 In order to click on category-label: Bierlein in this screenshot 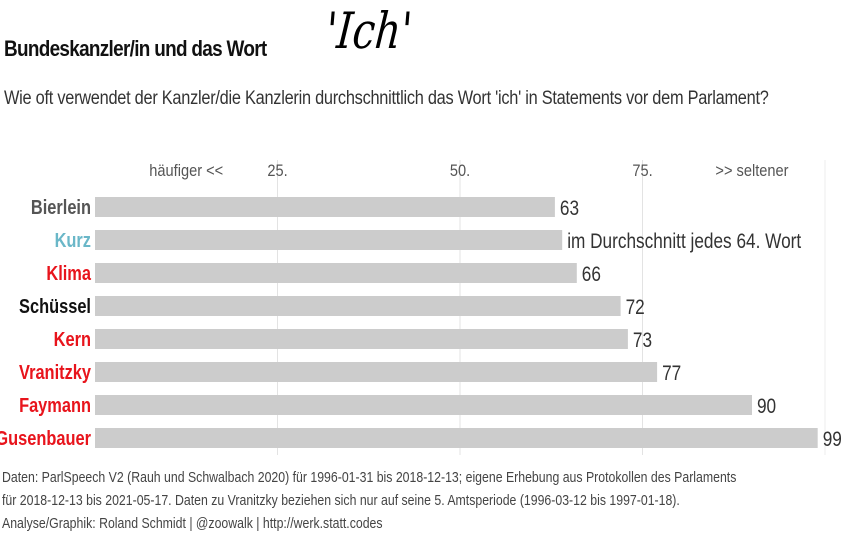, I will do `click(61, 206)`.